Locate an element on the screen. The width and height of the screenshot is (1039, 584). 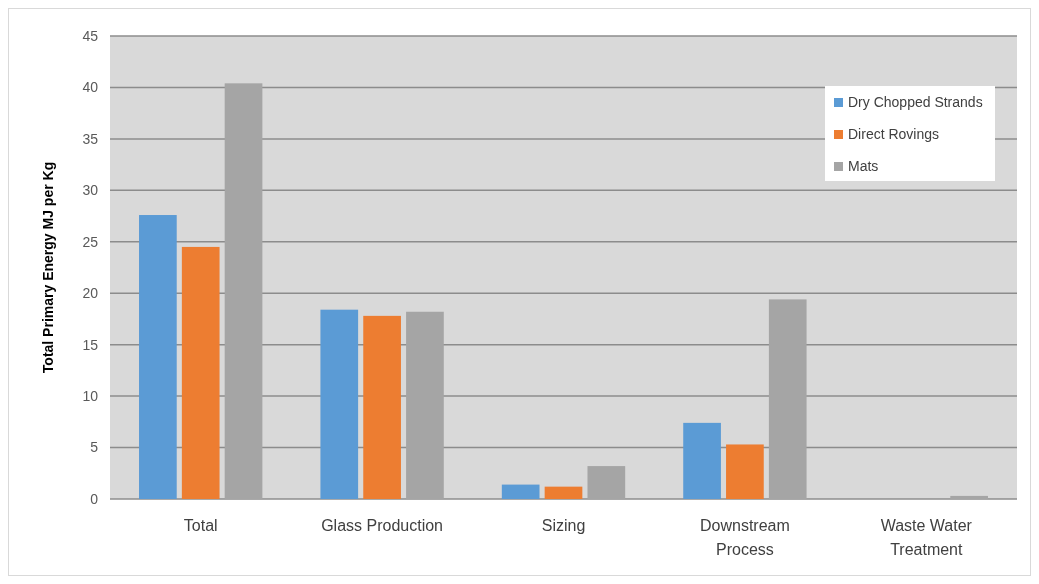
legend-label: Direct Rovings is located at coordinates (894, 133).